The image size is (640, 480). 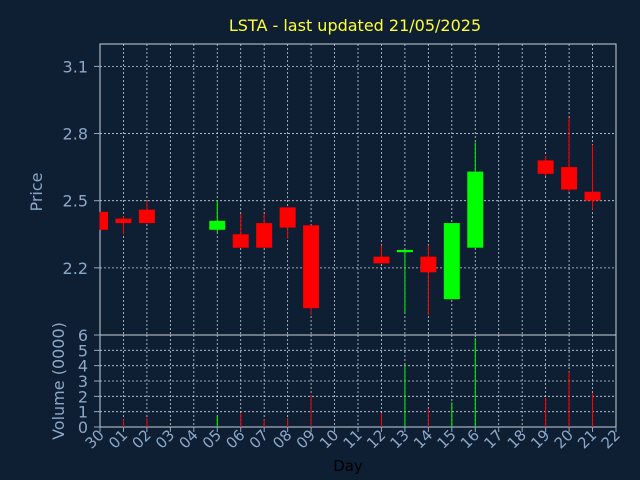 I want to click on x-tick-label: 02, so click(x=142, y=439).